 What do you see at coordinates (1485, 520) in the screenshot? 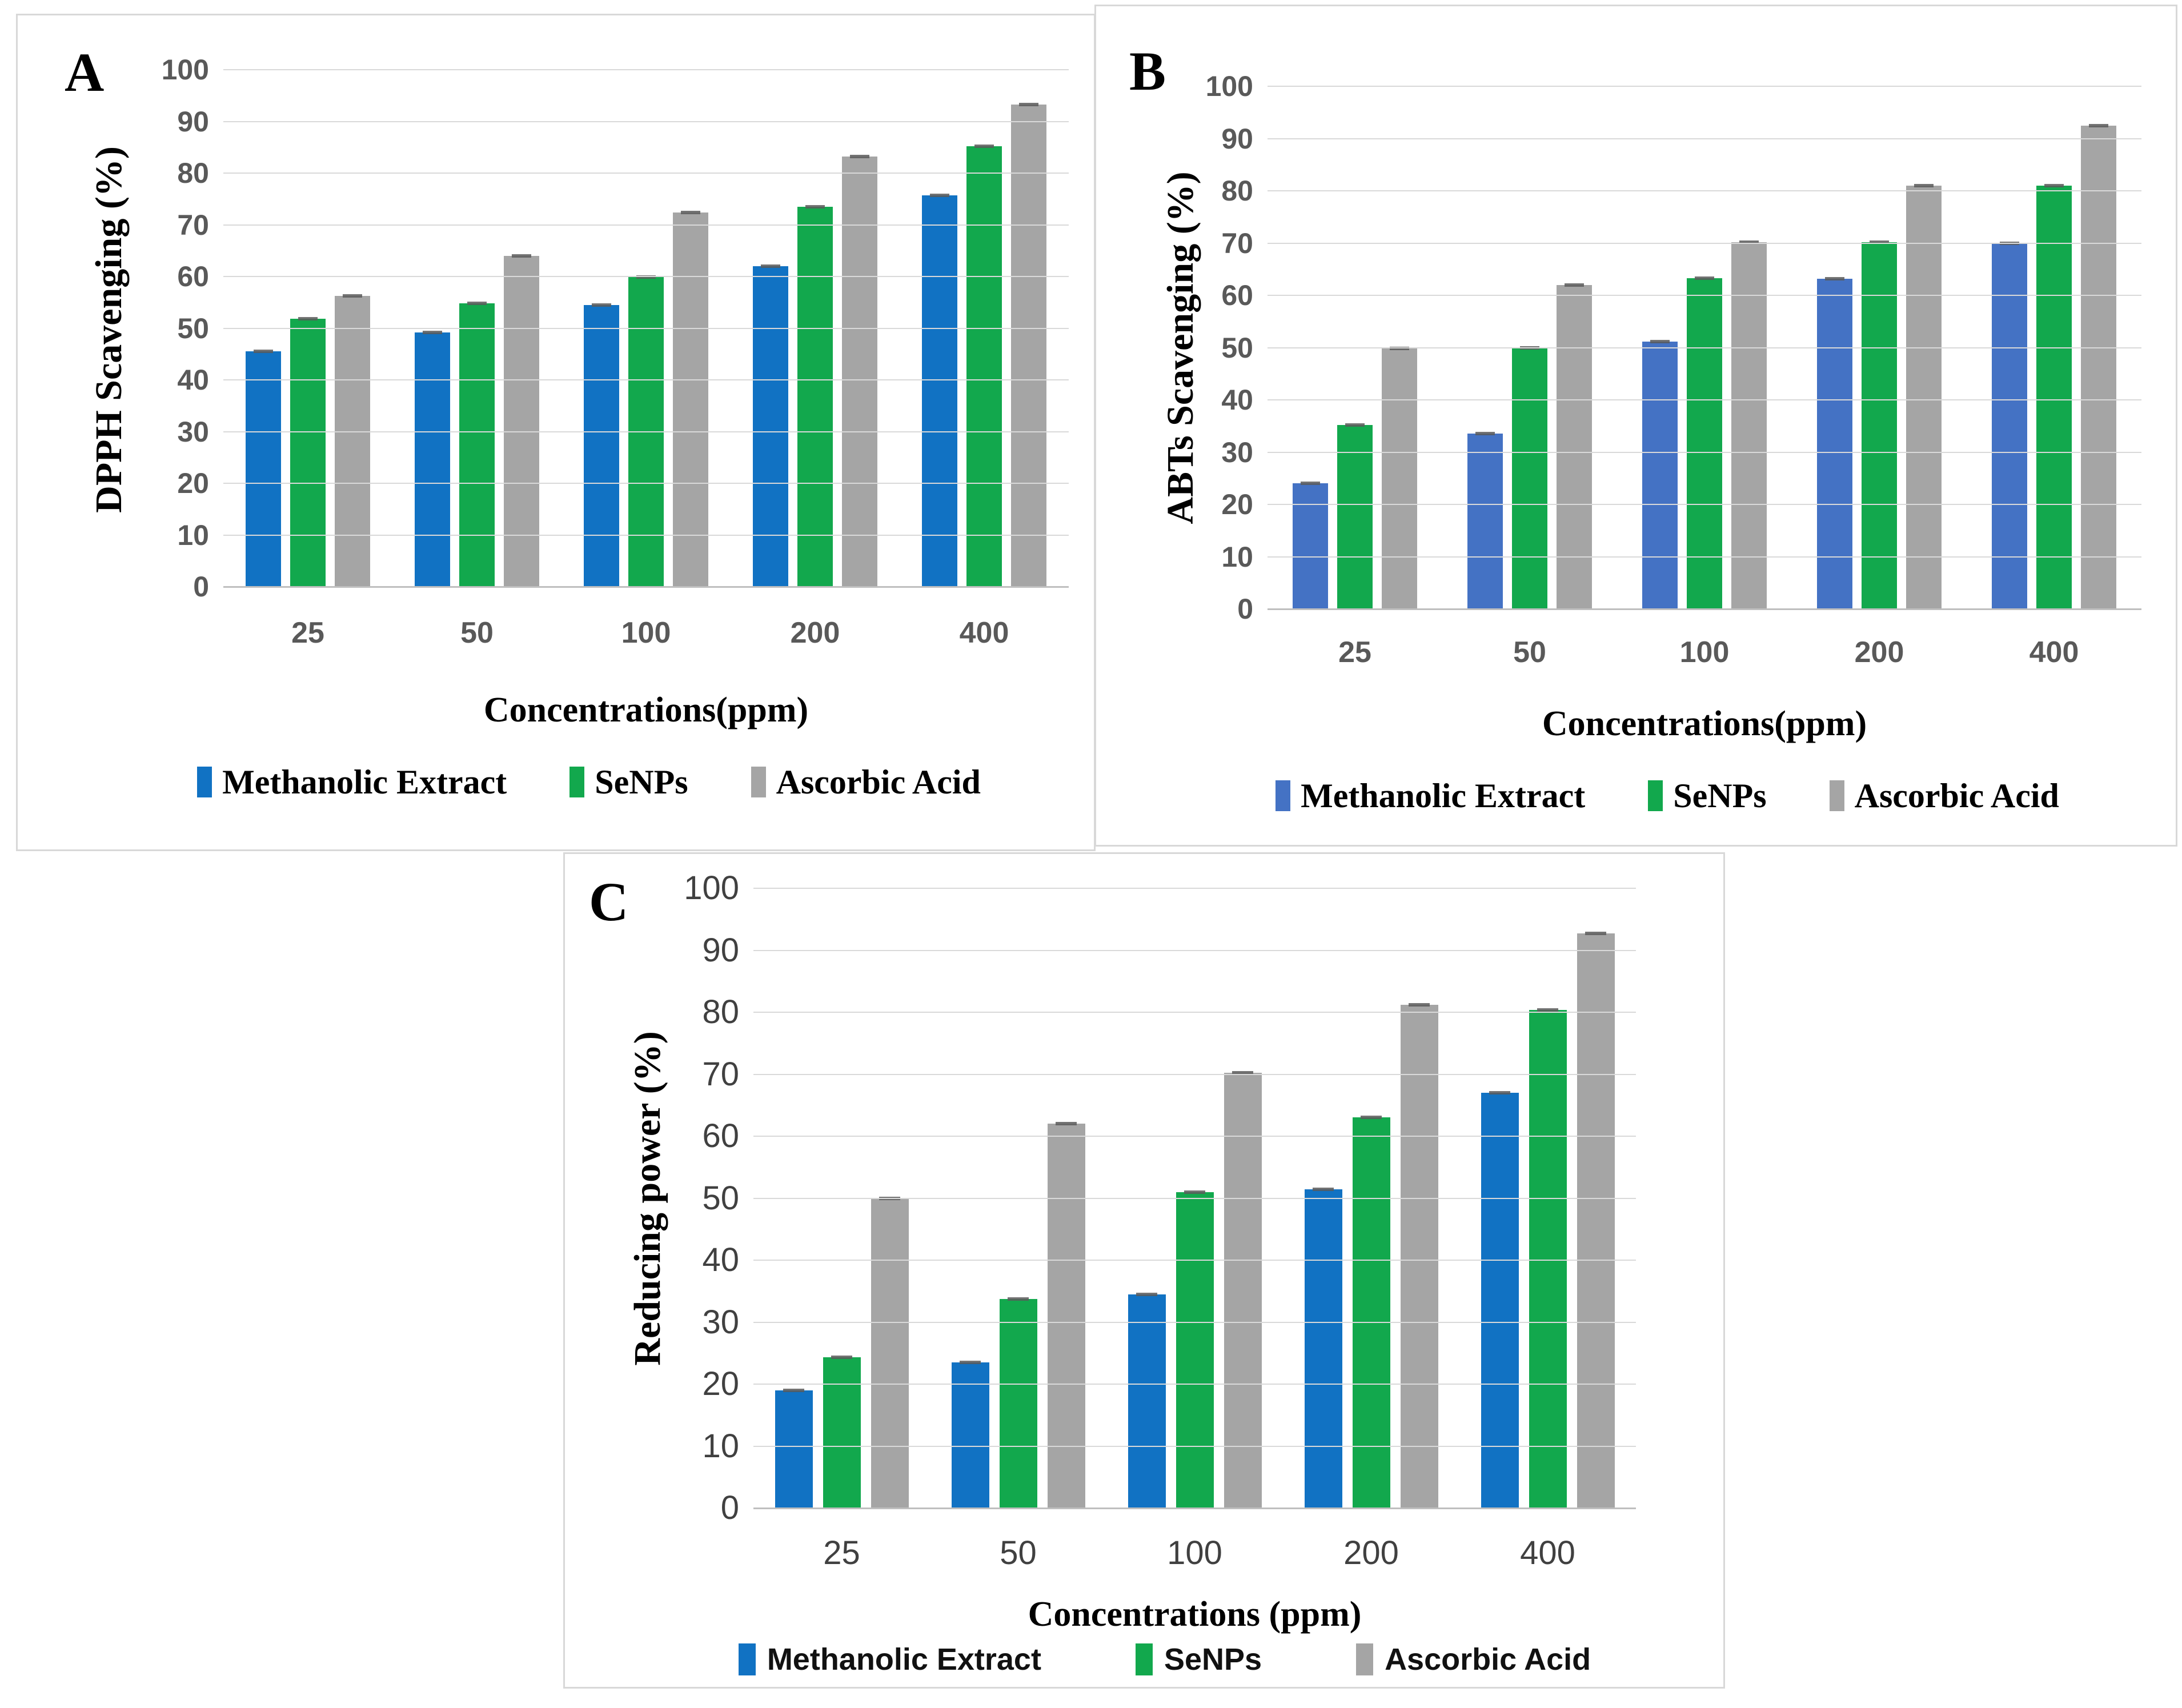
I see `bar-methanolic-extract-50ppm` at bounding box center [1485, 520].